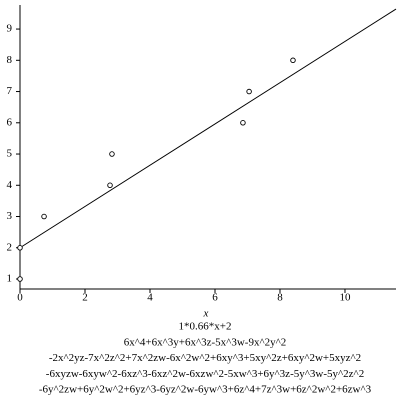  What do you see at coordinates (10, 122) in the screenshot?
I see `y-tick-label: 6` at bounding box center [10, 122].